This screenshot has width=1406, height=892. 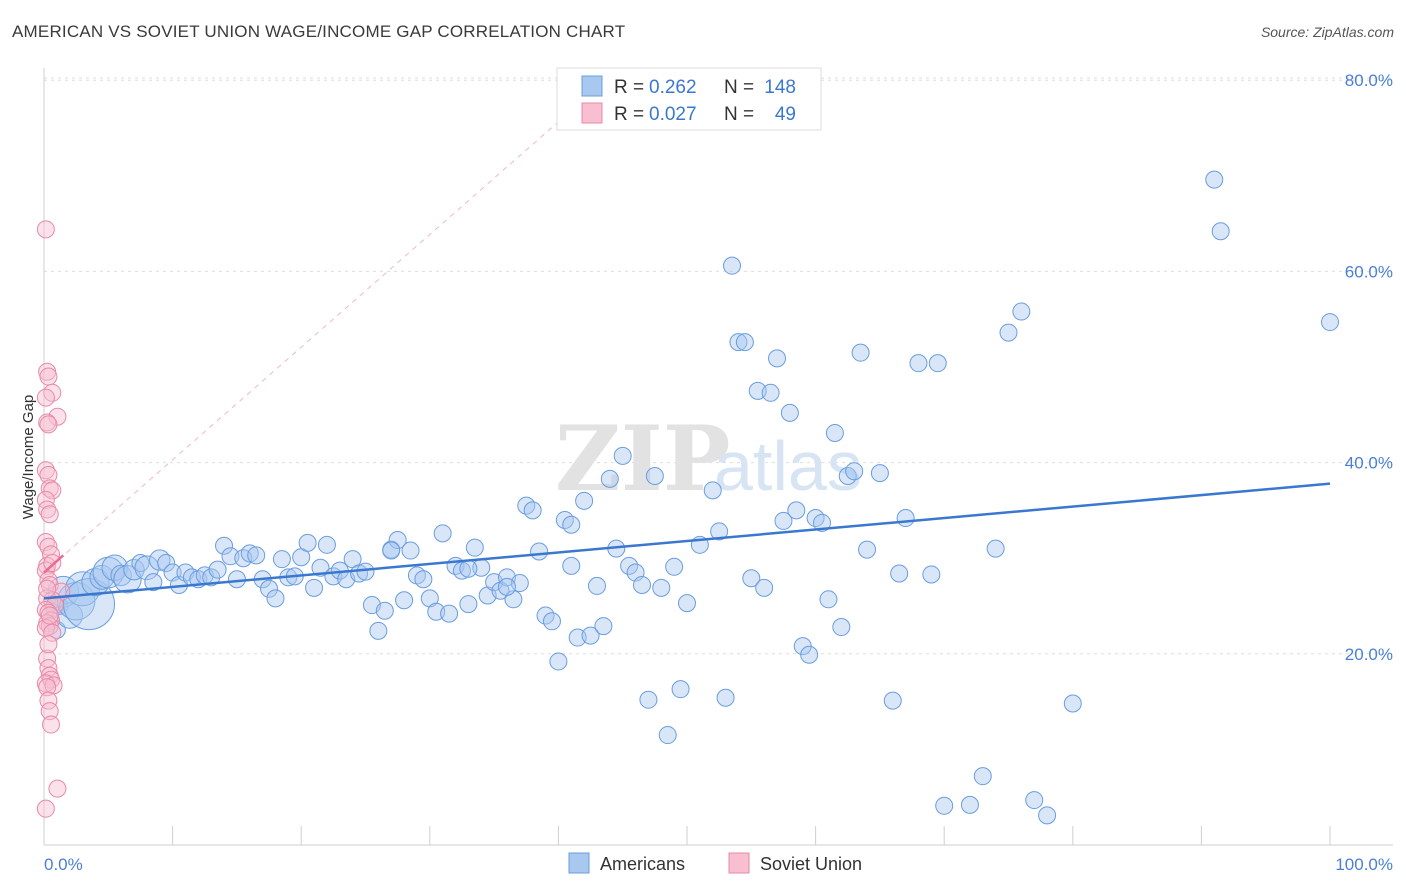 What do you see at coordinates (715, 863) in the screenshot?
I see `legend-bottom: Americans Soviet Union` at bounding box center [715, 863].